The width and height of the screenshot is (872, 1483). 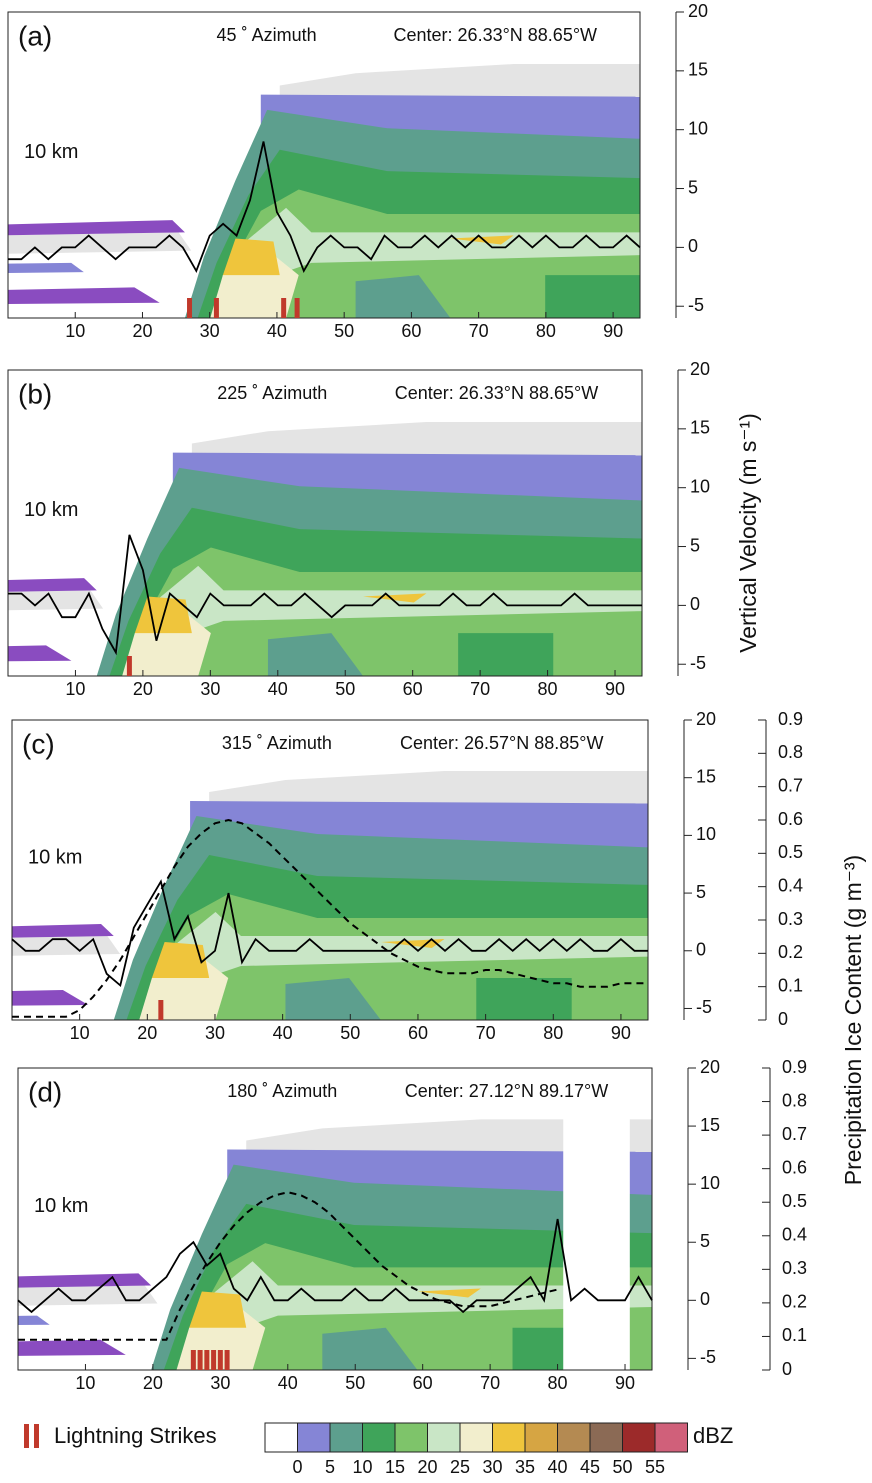 What do you see at coordinates (525, 1467) in the screenshot?
I see `colorbar-level: 35` at bounding box center [525, 1467].